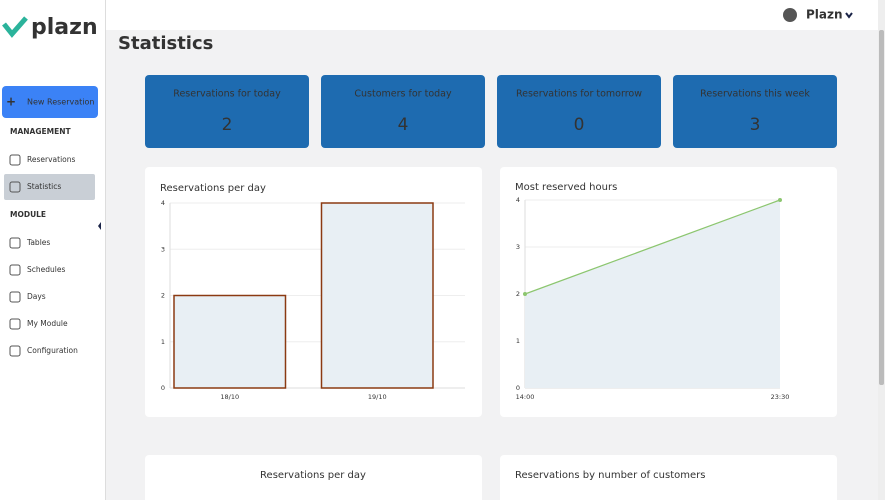 Image resolution: width=885 pixels, height=504 pixels. What do you see at coordinates (579, 94) in the screenshot?
I see `stat-label: Reservations for tomorrow` at bounding box center [579, 94].